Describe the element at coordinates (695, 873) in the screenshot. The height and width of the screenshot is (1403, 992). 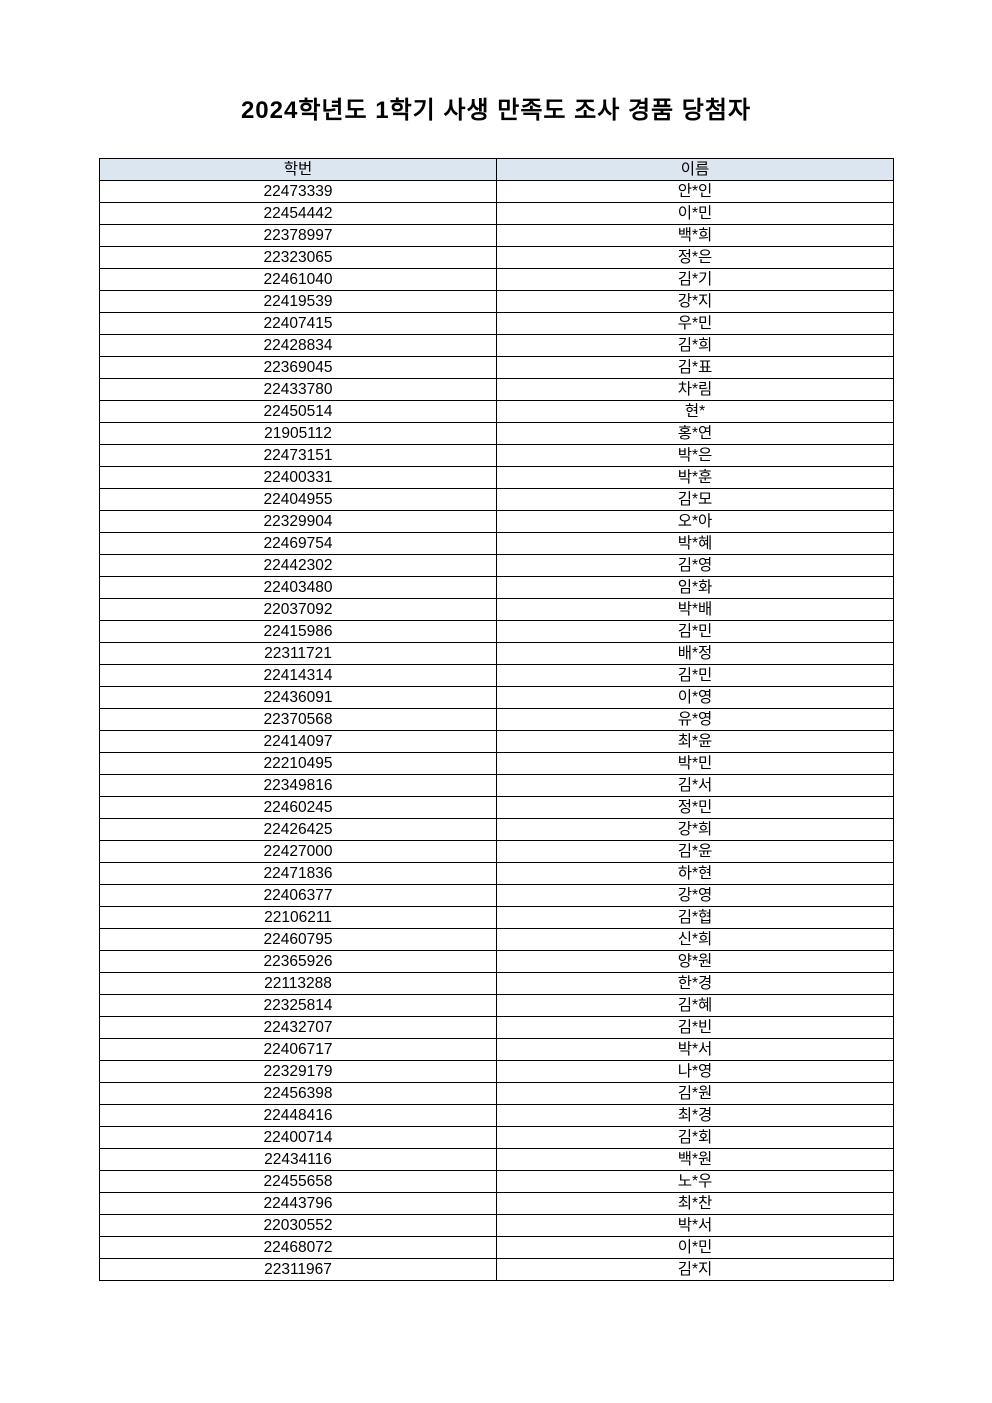
I see `name-cell: 하*현` at that location.